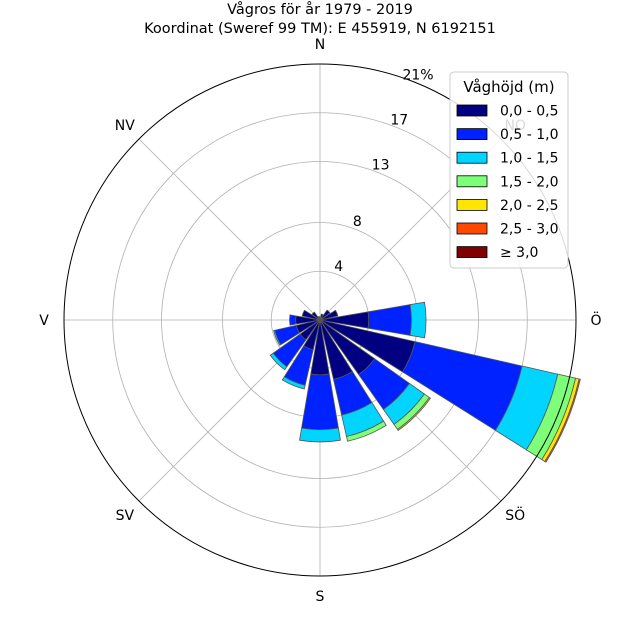 The width and height of the screenshot is (640, 640). I want to click on legend-entry-label: 2,0 - 2,5, so click(529, 206).